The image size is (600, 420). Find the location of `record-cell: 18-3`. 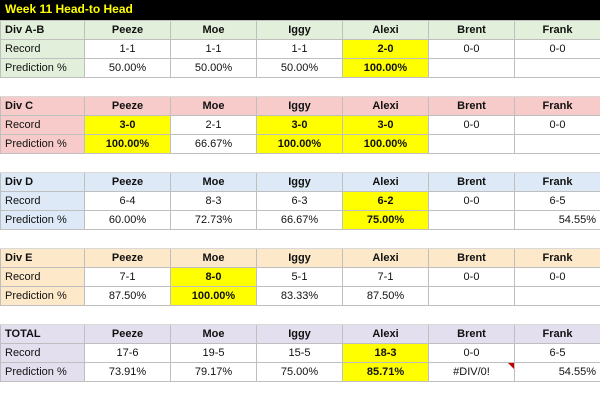

record-cell: 18-3 is located at coordinates (385, 353).